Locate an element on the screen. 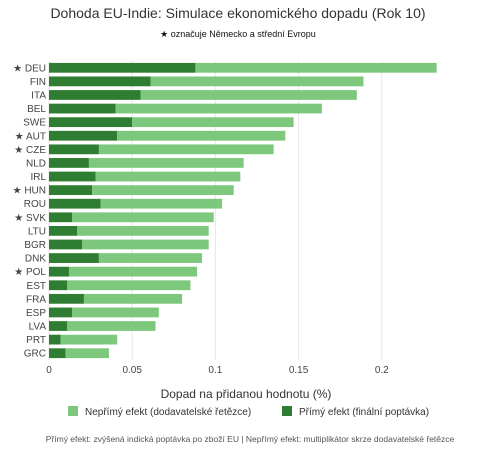 The width and height of the screenshot is (500, 461). x-tick-label: 0.05 is located at coordinates (132, 370).